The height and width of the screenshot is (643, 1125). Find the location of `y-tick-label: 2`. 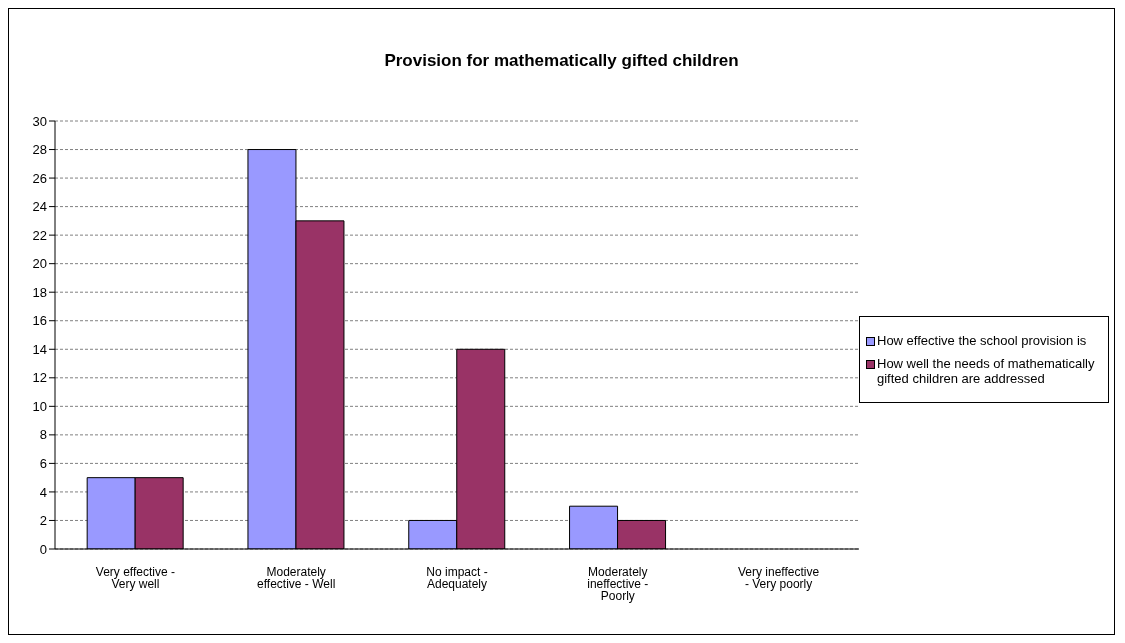

y-tick-label: 2 is located at coordinates (43, 521).